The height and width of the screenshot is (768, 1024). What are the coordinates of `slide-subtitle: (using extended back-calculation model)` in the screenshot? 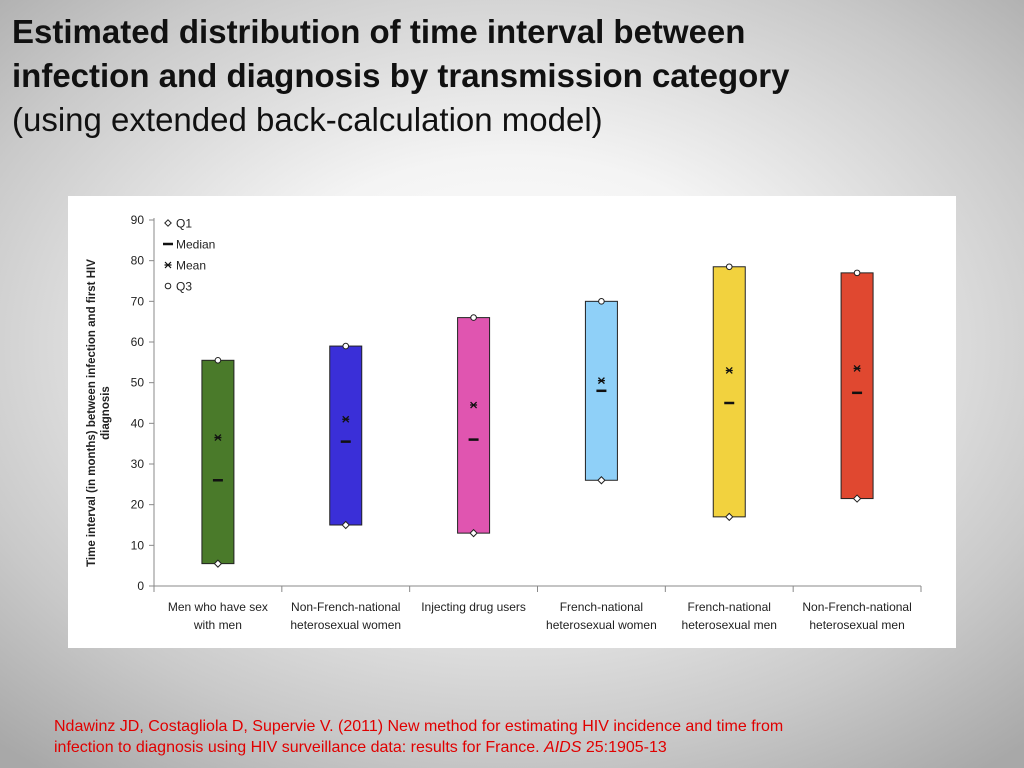 It's located at (307, 119).